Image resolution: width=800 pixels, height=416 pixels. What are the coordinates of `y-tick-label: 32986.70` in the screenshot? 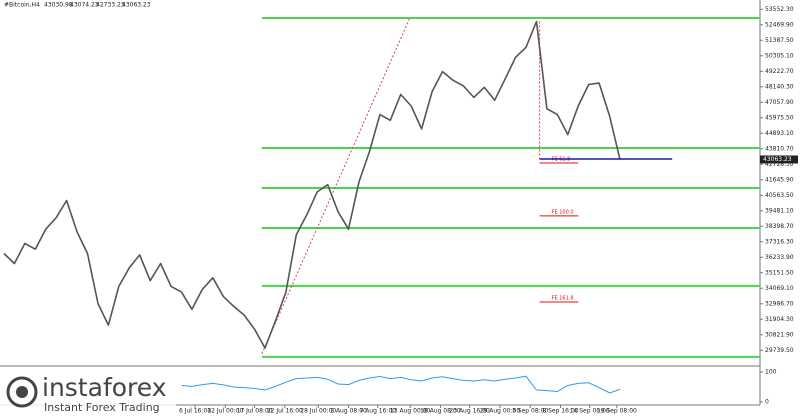 It's located at (779, 303).